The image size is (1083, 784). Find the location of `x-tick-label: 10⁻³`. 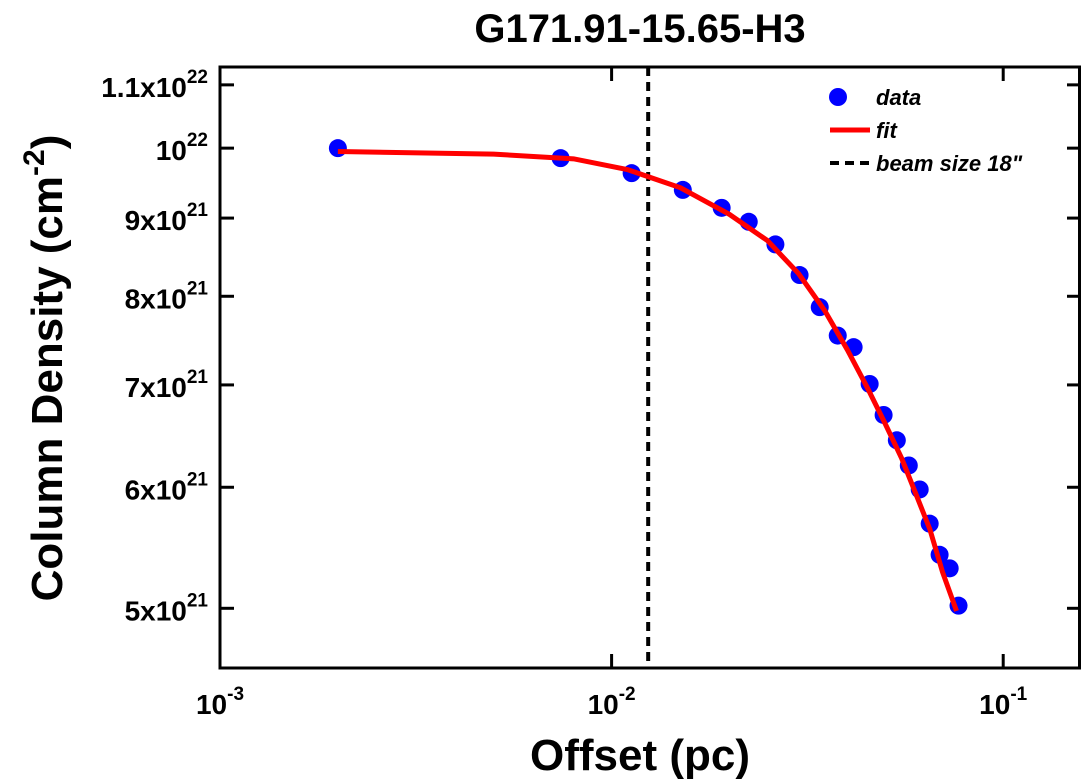

x-tick-label: 10⁻³ is located at coordinates (220, 702).